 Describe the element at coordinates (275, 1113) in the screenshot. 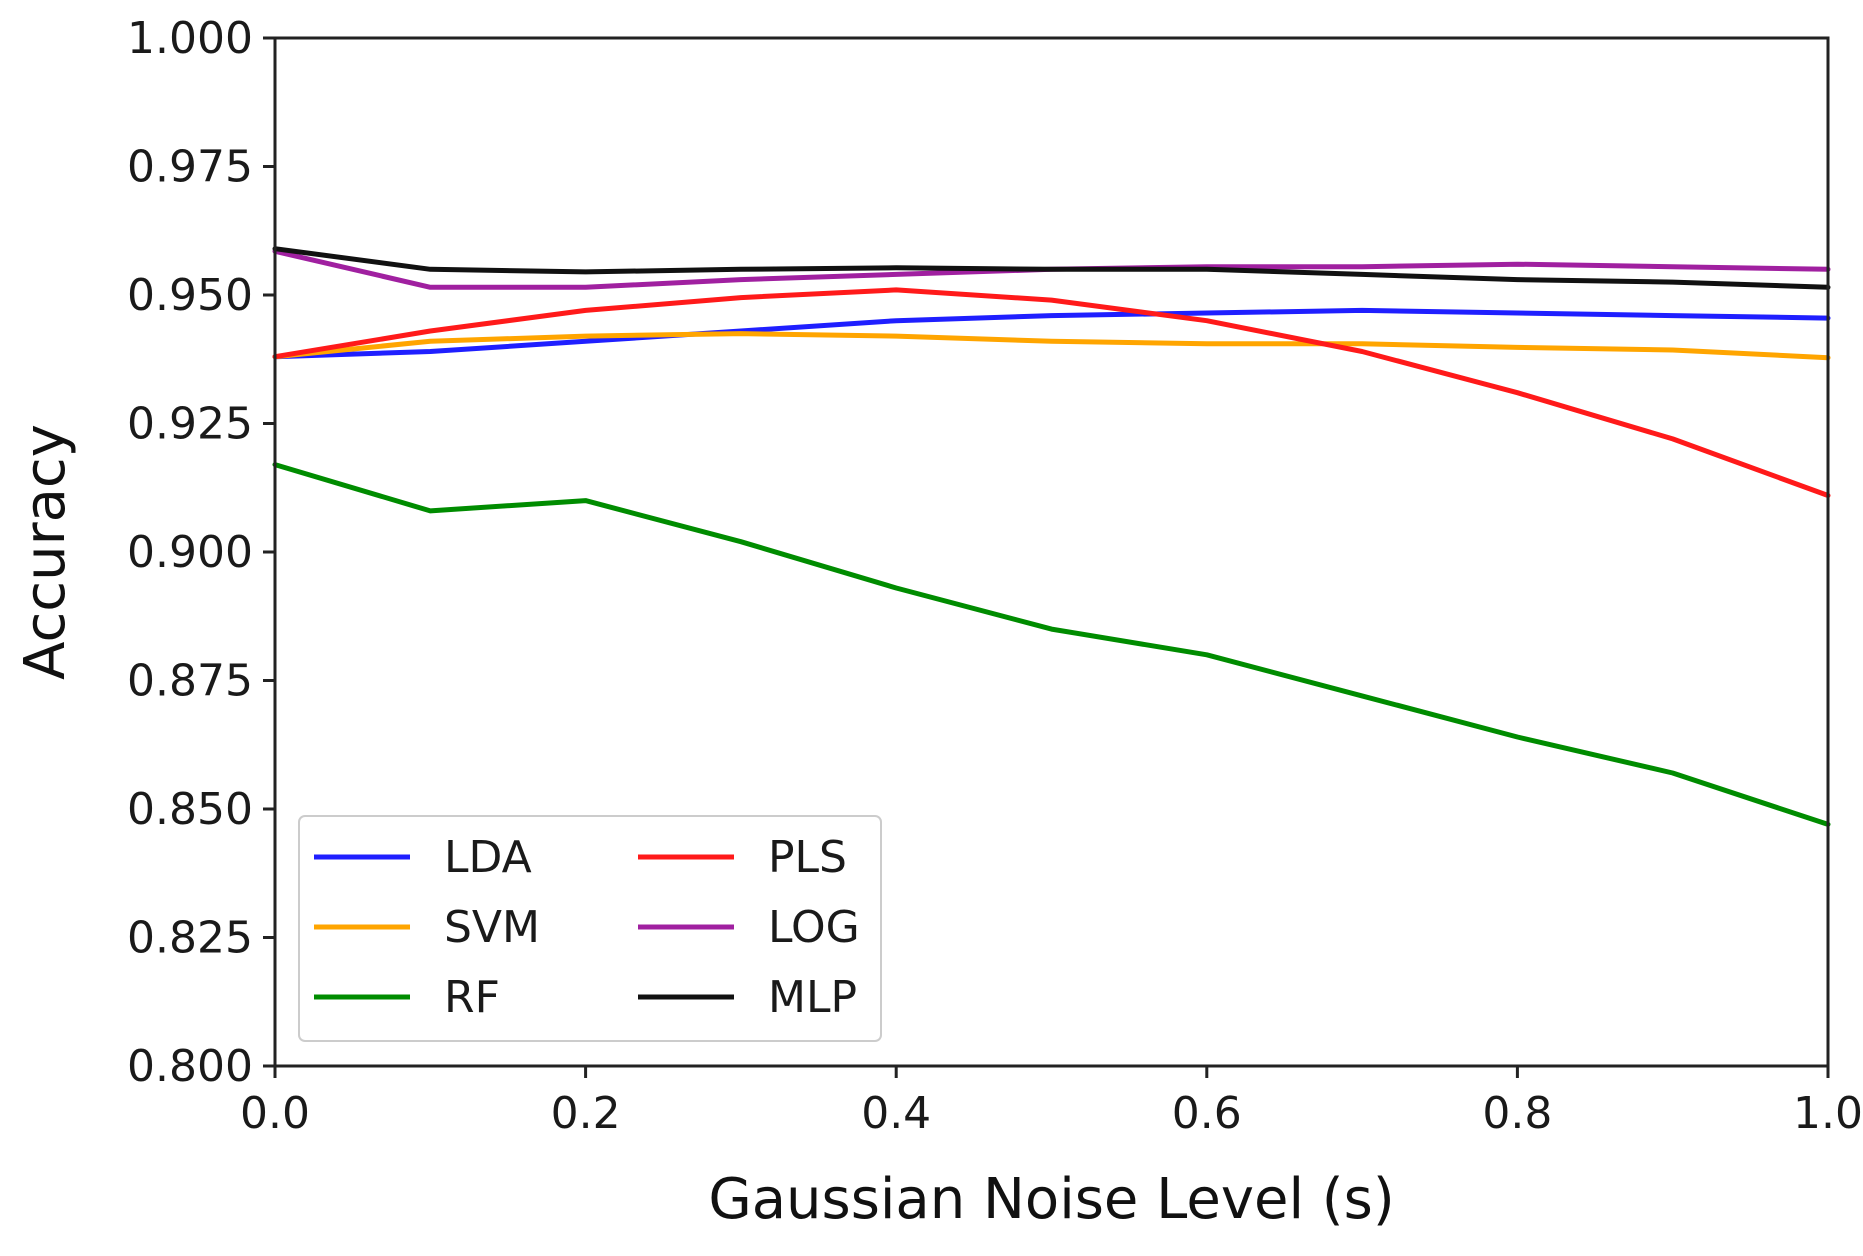

I see `x-tick-label: 0.0` at that location.